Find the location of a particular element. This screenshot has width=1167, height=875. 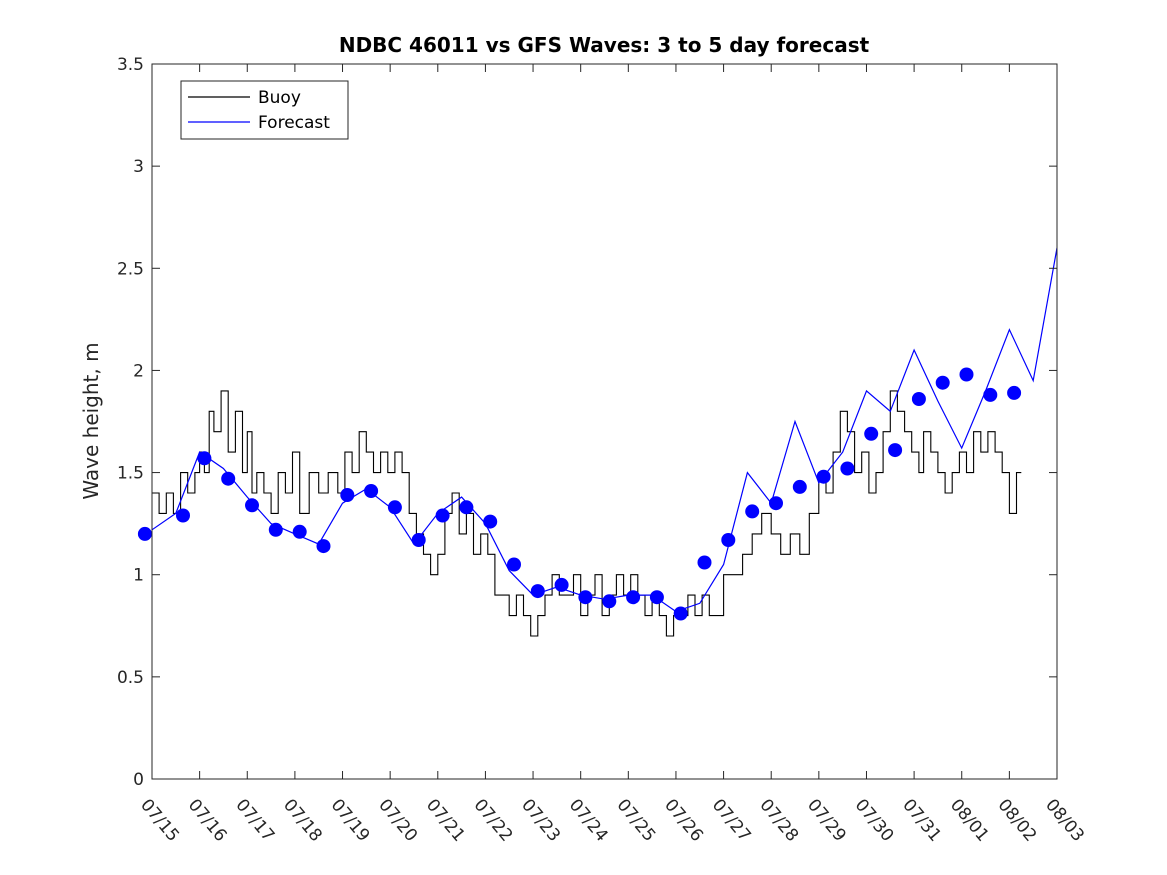

legend-box is located at coordinates (264, 110).